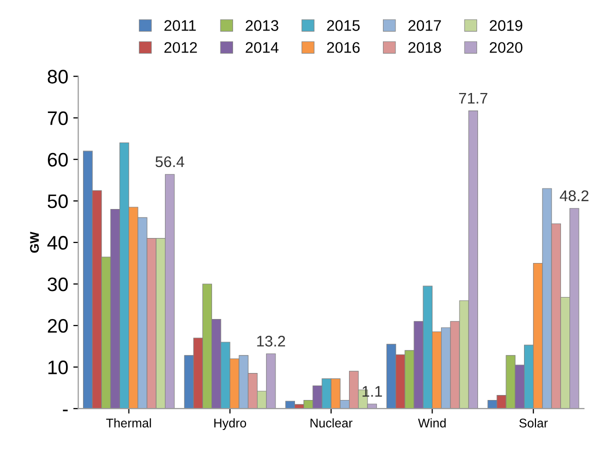 This screenshot has width=602, height=449. What do you see at coordinates (424, 47) in the screenshot?
I see `legend-label: 2018` at bounding box center [424, 47].